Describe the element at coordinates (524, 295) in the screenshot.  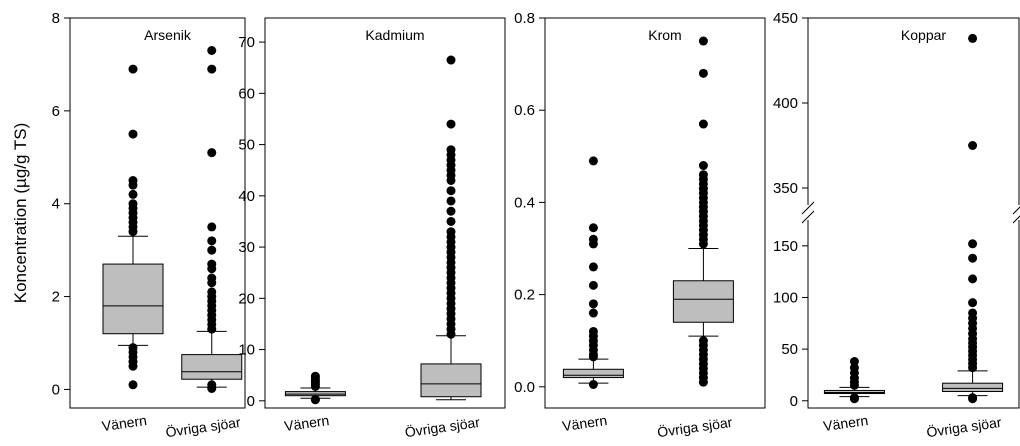
I see `y-tick-label: 0.2` at that location.